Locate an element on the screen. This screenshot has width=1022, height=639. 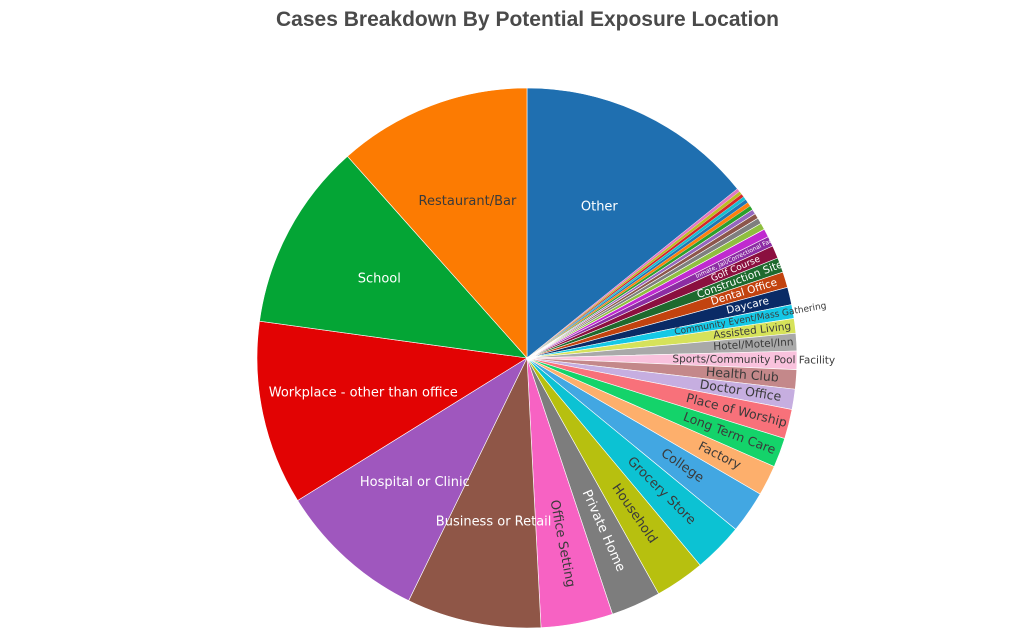
slice-label-health-club: Health Club is located at coordinates (742, 374).